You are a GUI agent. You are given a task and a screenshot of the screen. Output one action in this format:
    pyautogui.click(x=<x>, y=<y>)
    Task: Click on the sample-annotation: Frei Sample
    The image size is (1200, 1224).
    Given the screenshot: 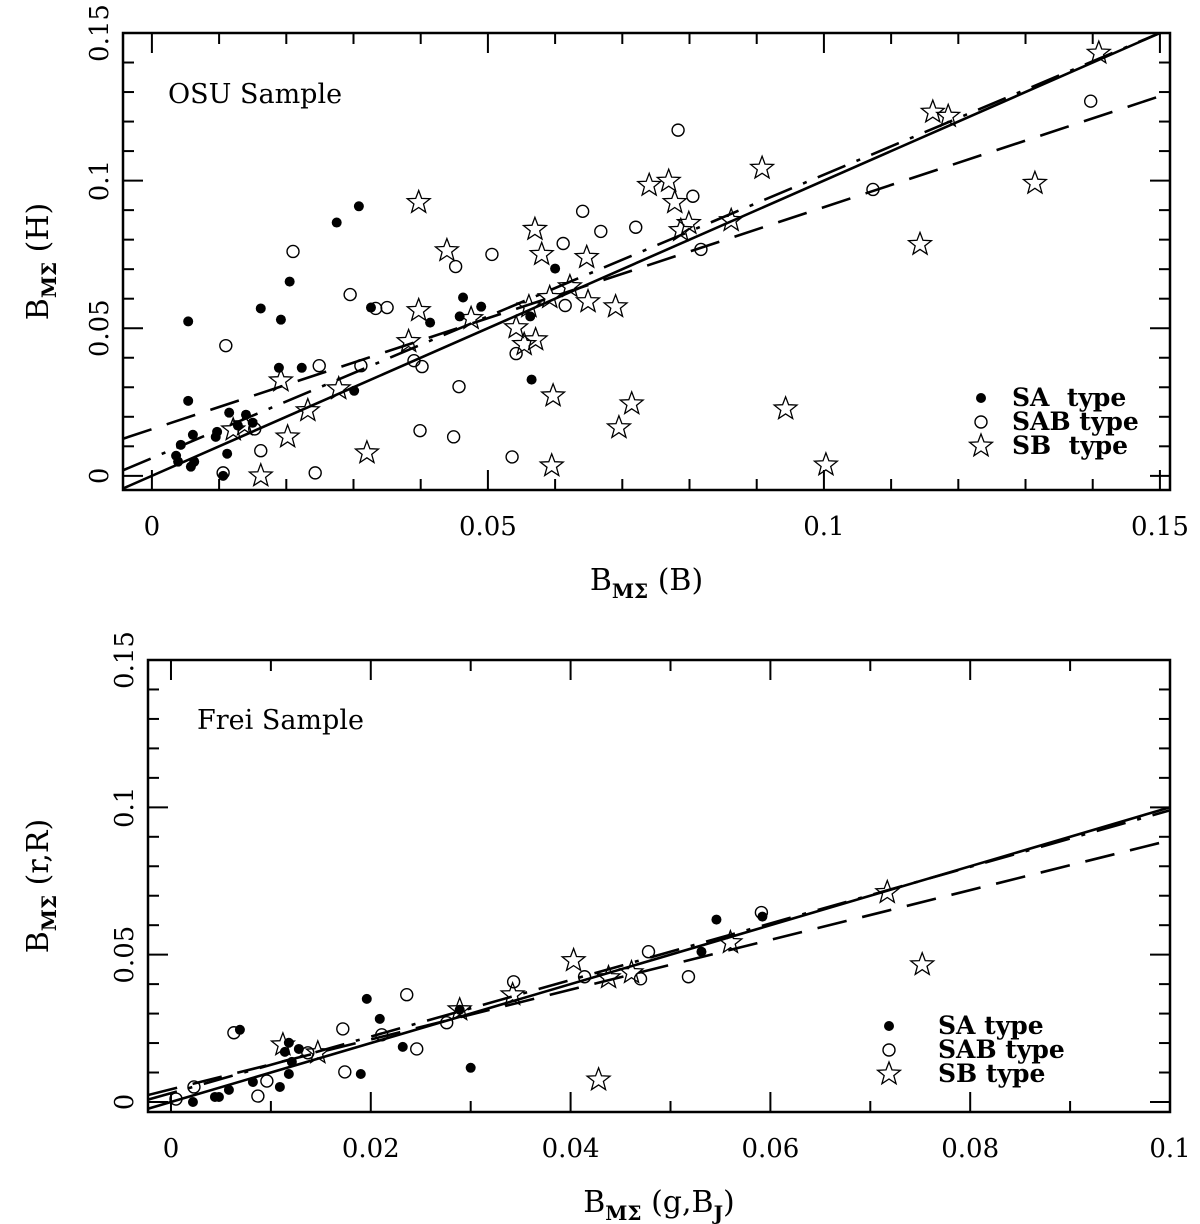 What is the action you would take?
    pyautogui.click(x=280, y=720)
    